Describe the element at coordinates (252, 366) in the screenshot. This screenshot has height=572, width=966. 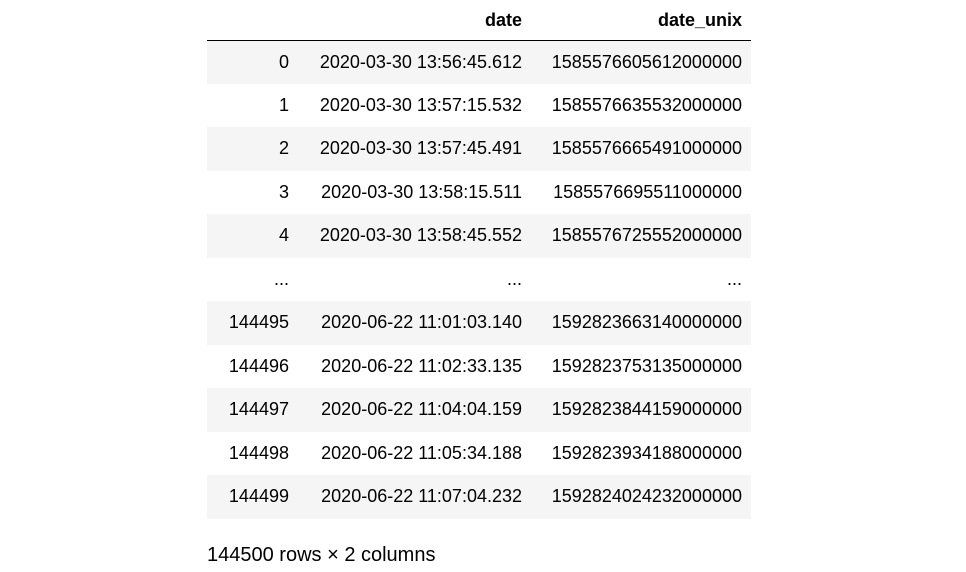
I see `row-index: 144496` at that location.